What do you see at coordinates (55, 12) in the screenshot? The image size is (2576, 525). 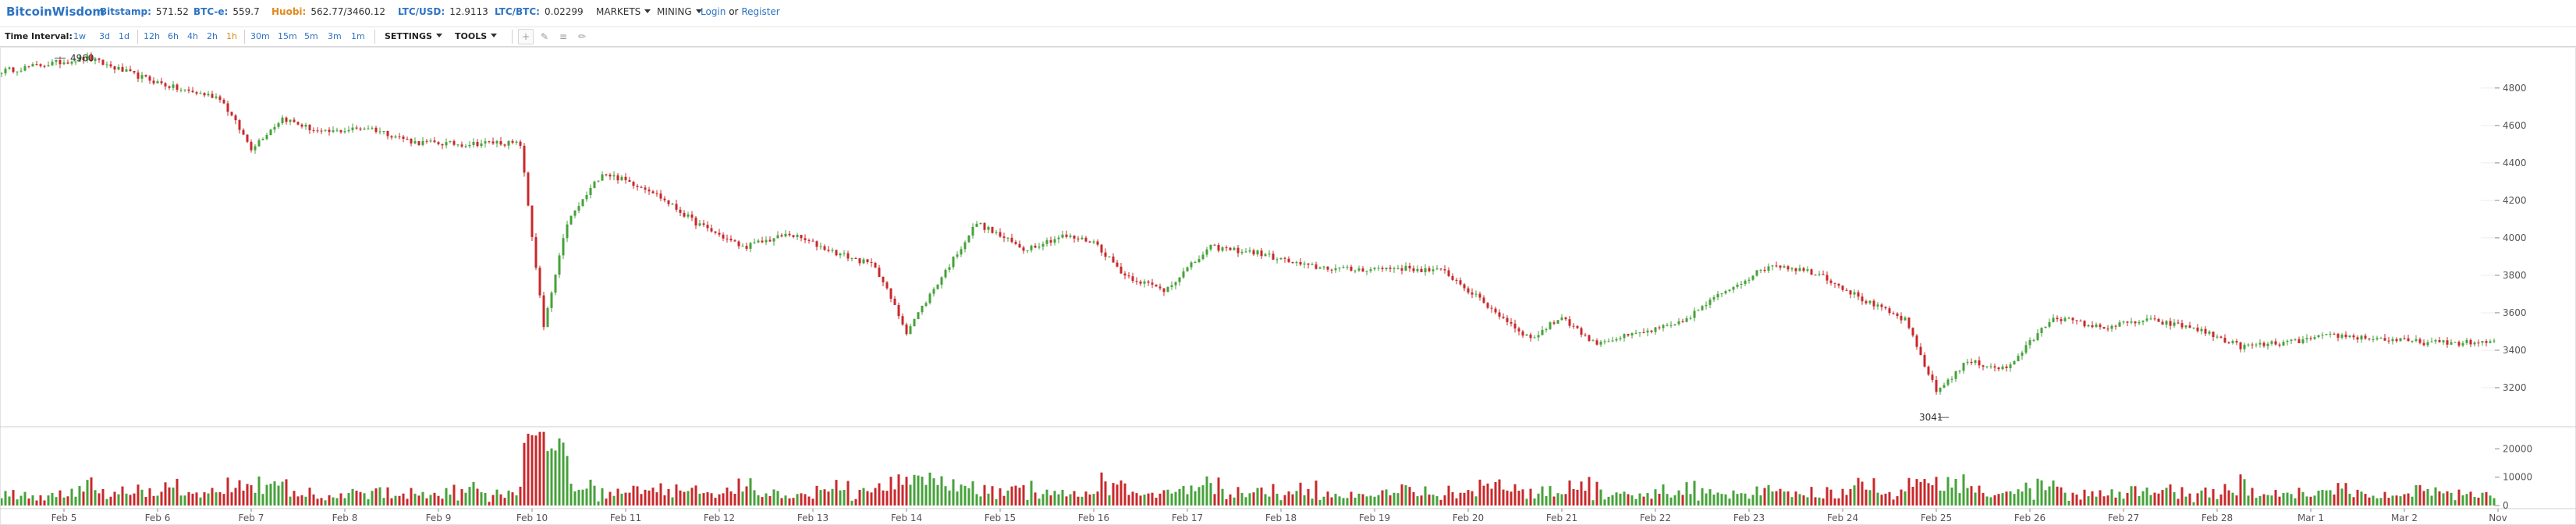 I see `logo: BitcoinWisdom` at bounding box center [55, 12].